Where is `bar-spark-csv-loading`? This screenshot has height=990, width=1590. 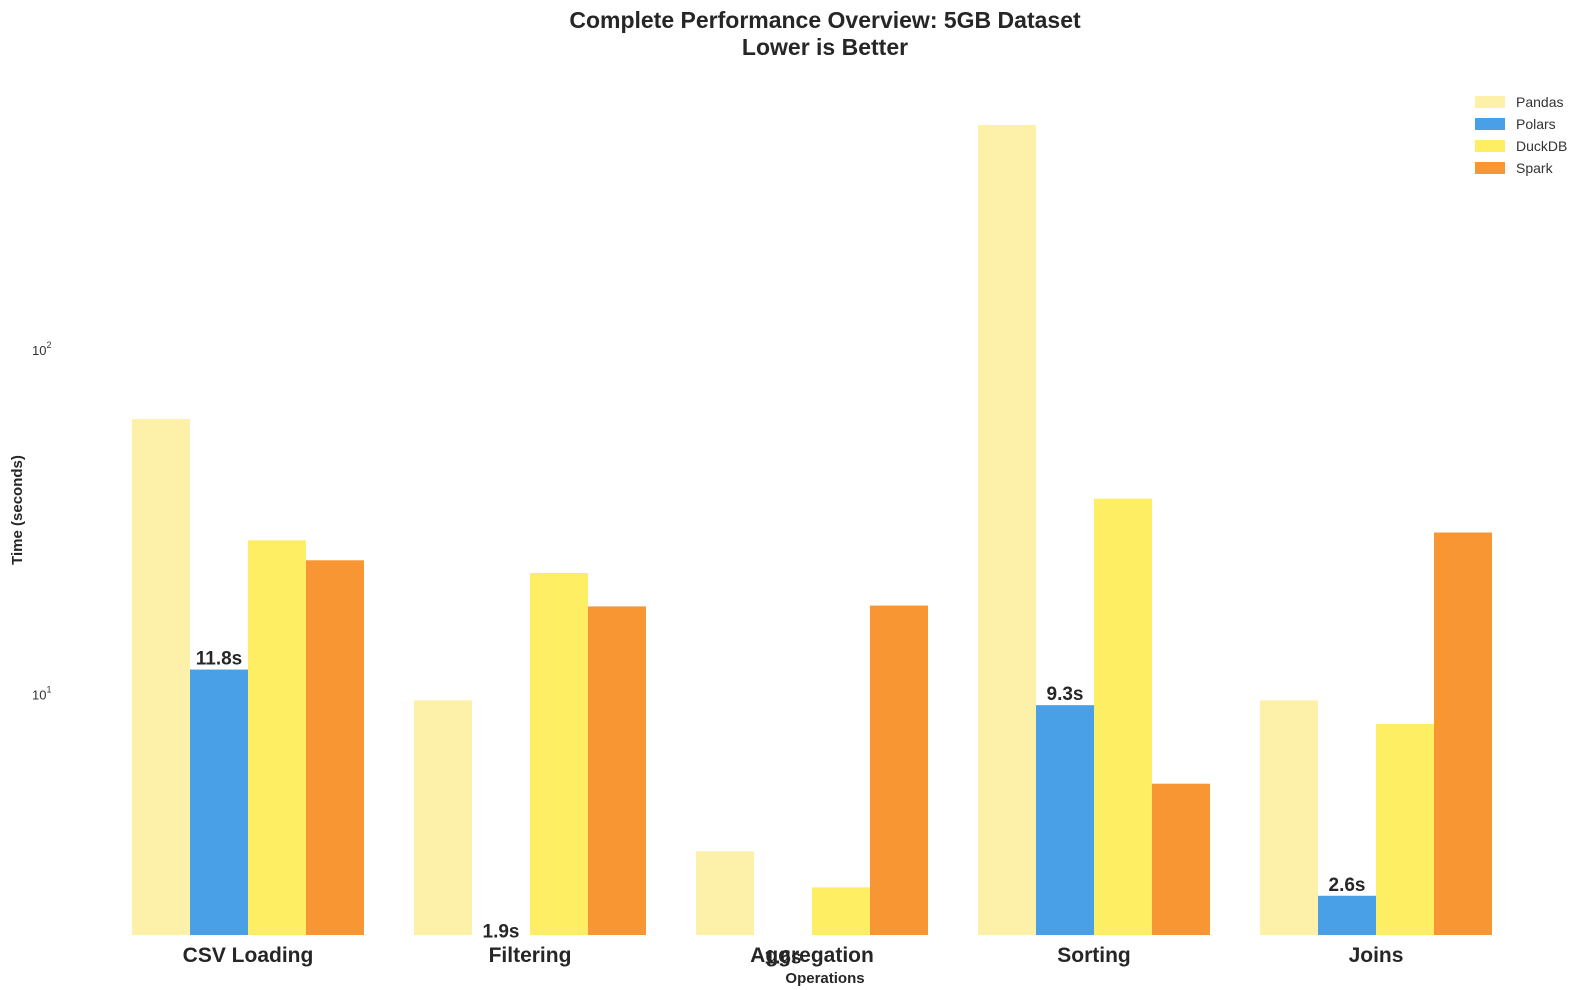
bar-spark-csv-loading is located at coordinates (335, 747).